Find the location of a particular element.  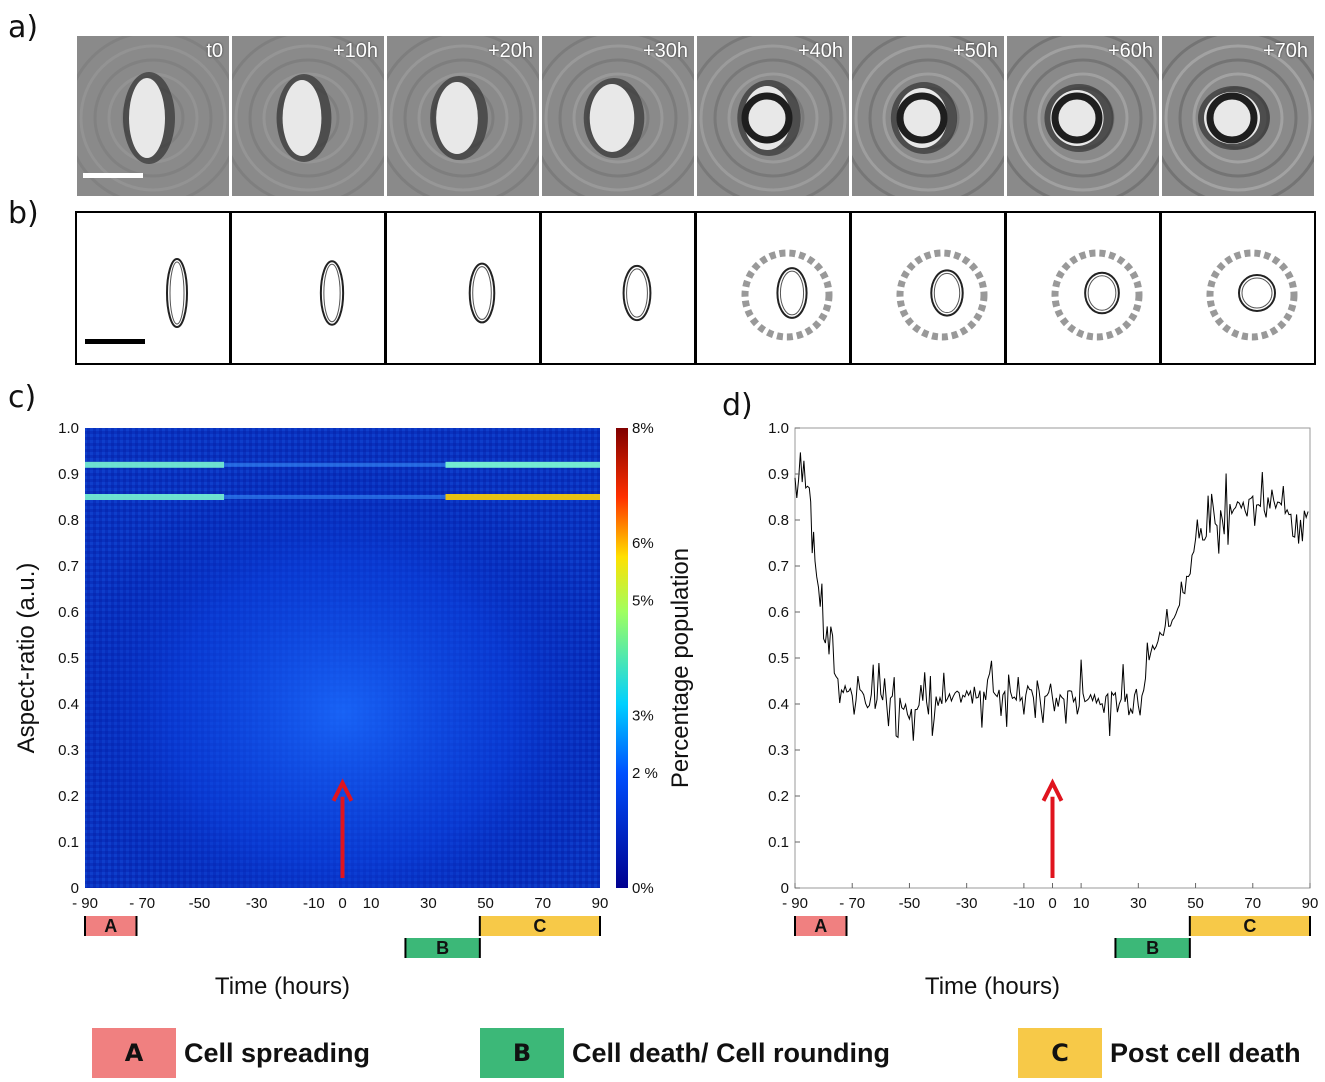

colorbar-tick-label: 6% is located at coordinates (643, 543).